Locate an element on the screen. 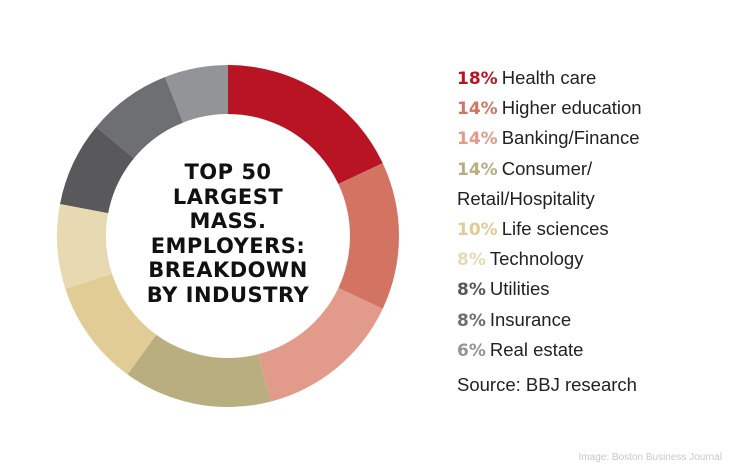 The image size is (750, 470). legend-item: 8% Insurance is located at coordinates (549, 323).